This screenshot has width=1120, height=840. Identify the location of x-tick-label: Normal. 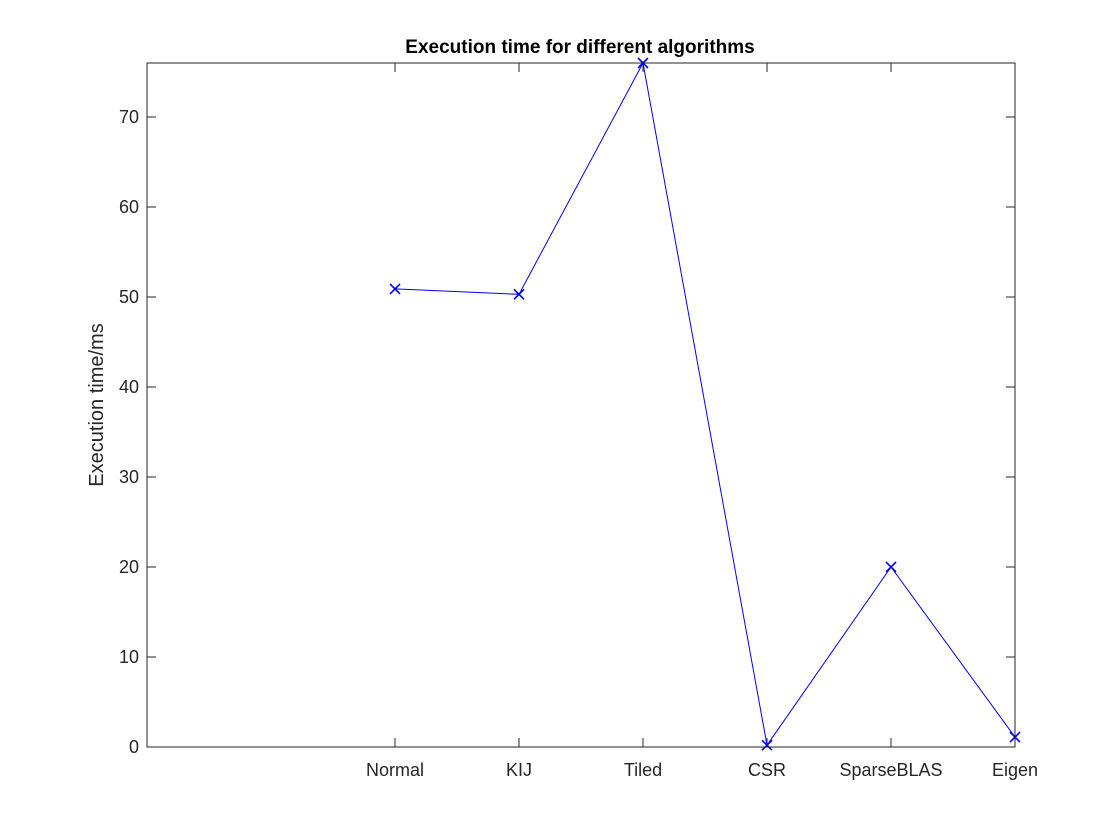
(395, 770).